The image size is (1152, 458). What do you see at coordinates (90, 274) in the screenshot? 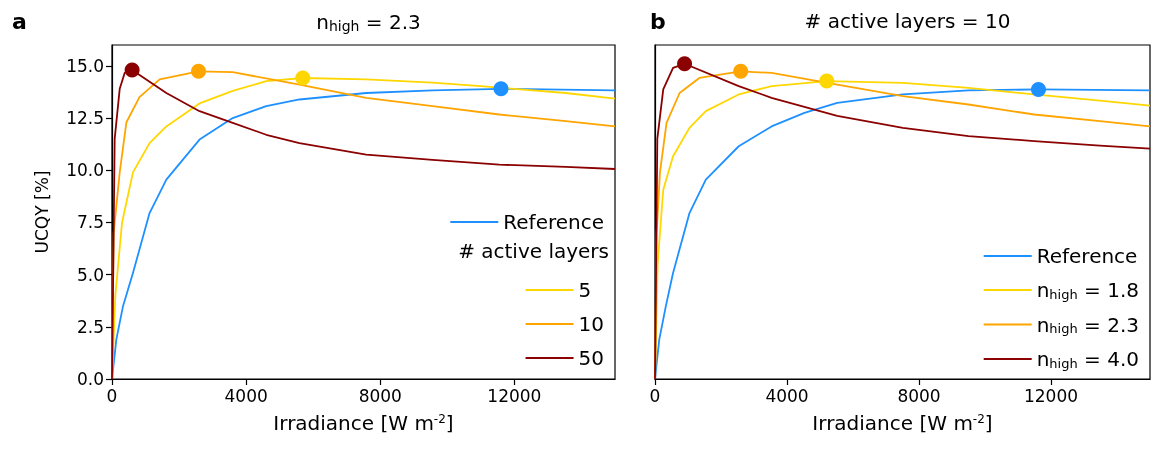
I see `y-tick-label: 5.0` at bounding box center [90, 274].